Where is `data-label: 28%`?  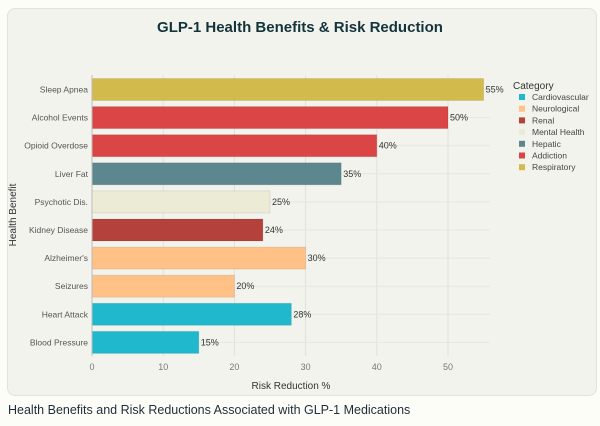
data-label: 28% is located at coordinates (302, 314).